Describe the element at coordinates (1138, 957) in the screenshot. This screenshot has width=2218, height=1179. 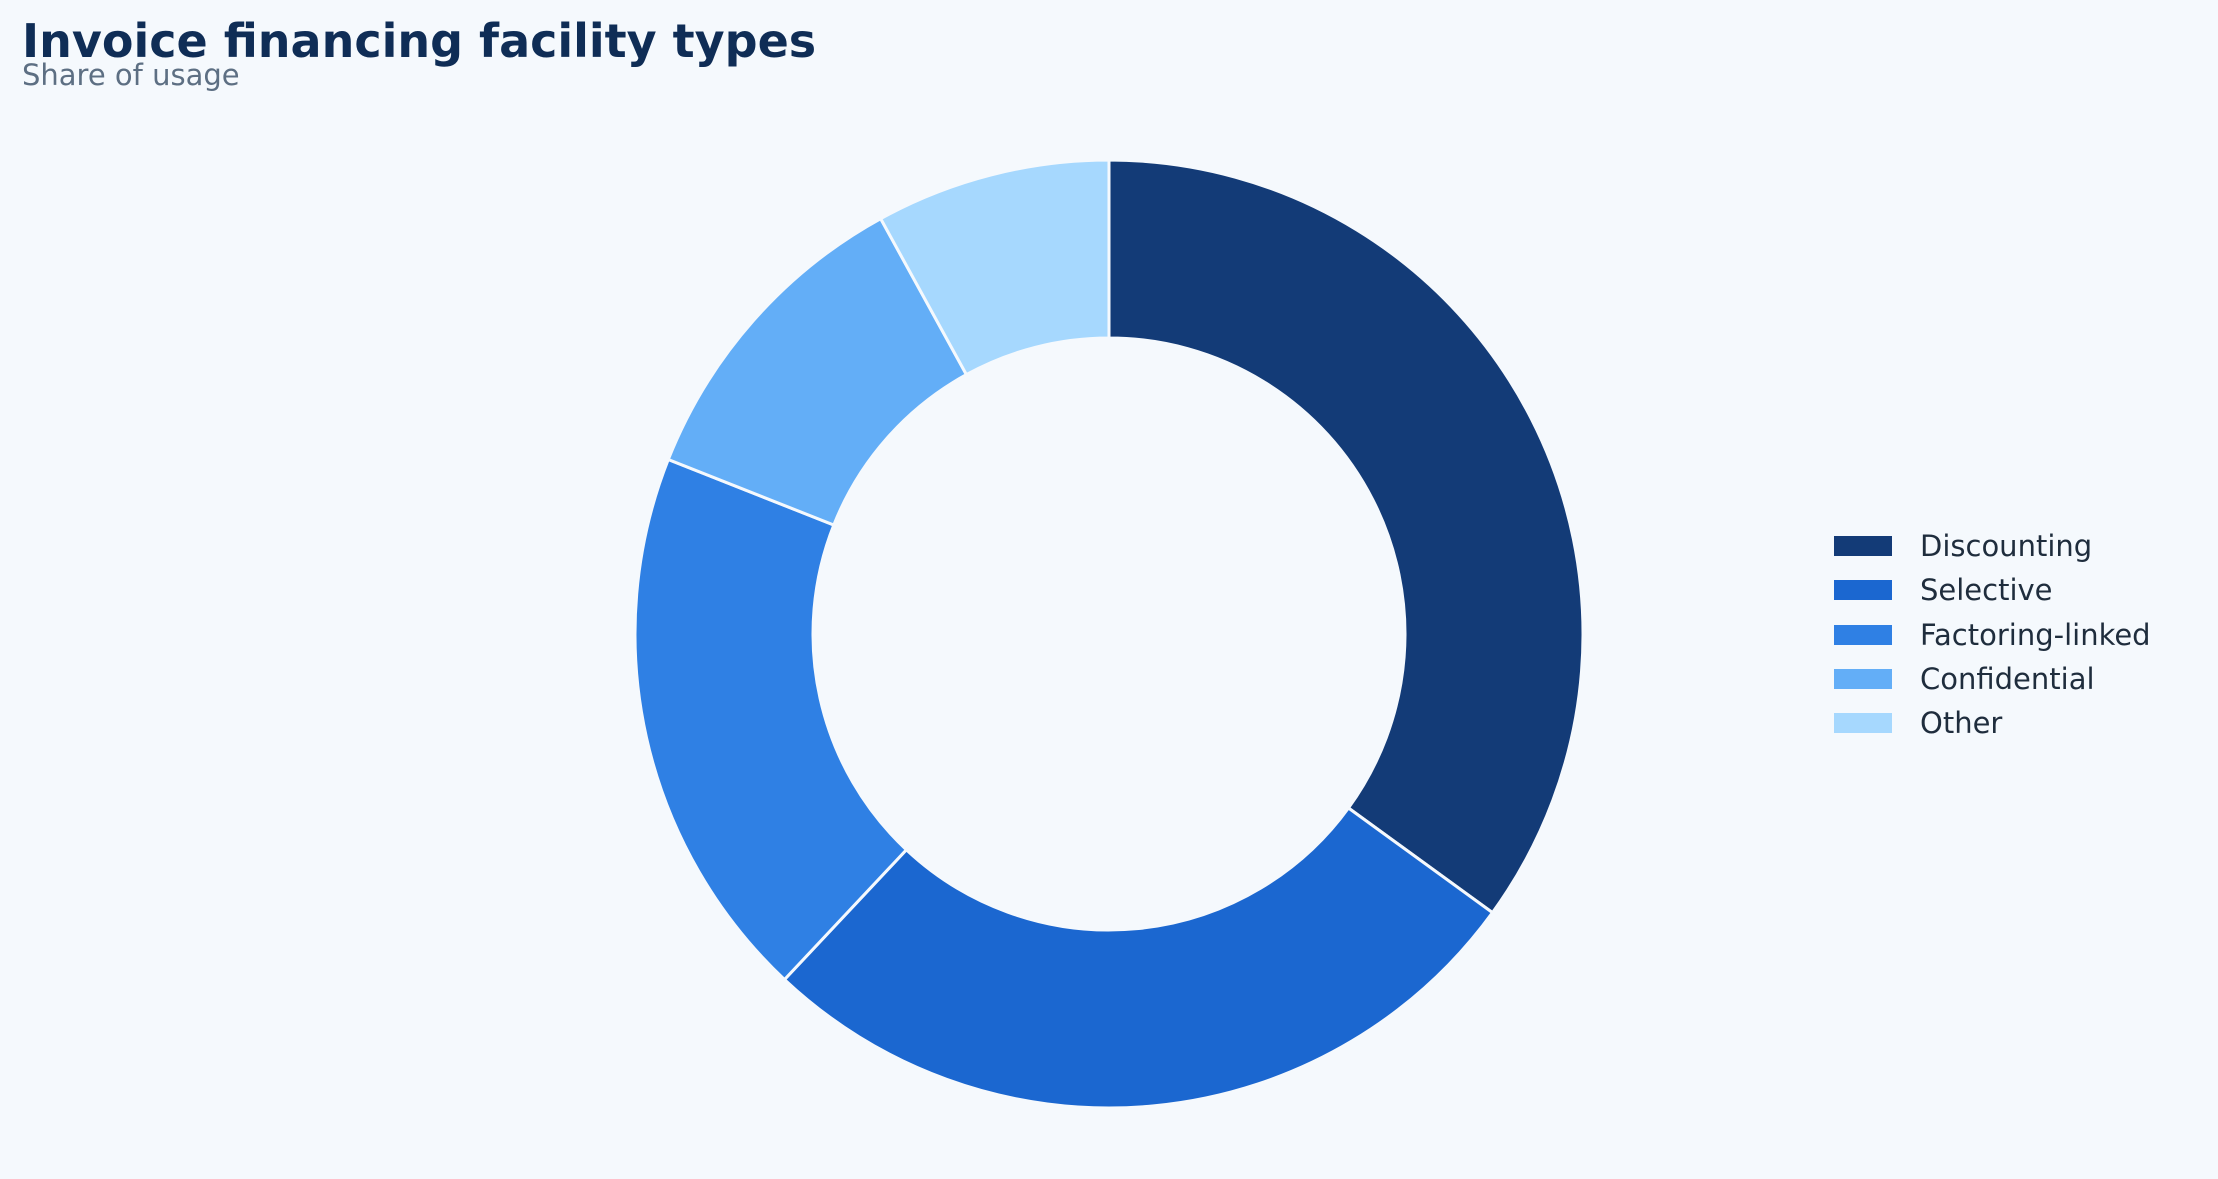
I see `slice-selective` at that location.